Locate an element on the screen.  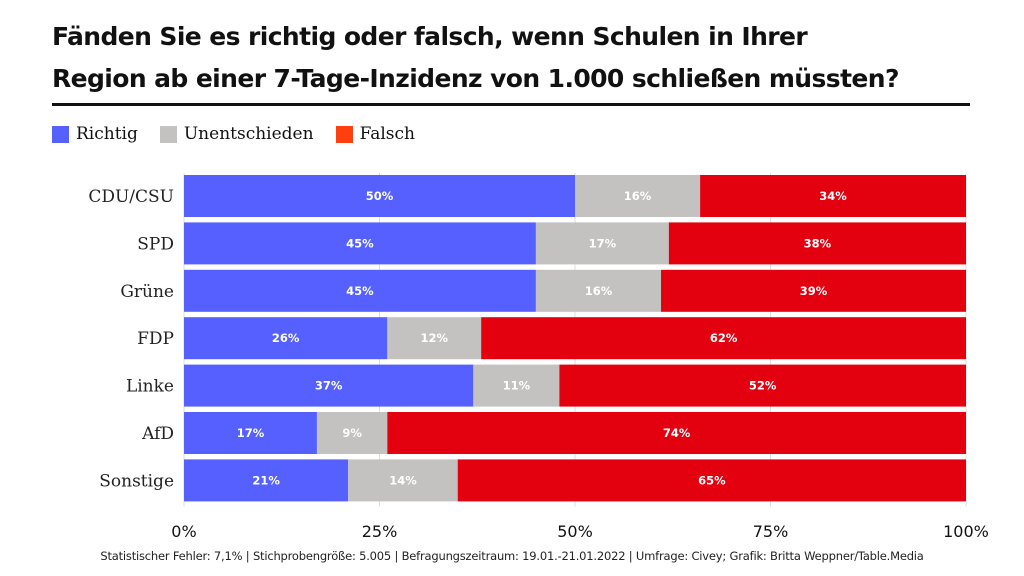
data-label: 26% is located at coordinates (286, 338).